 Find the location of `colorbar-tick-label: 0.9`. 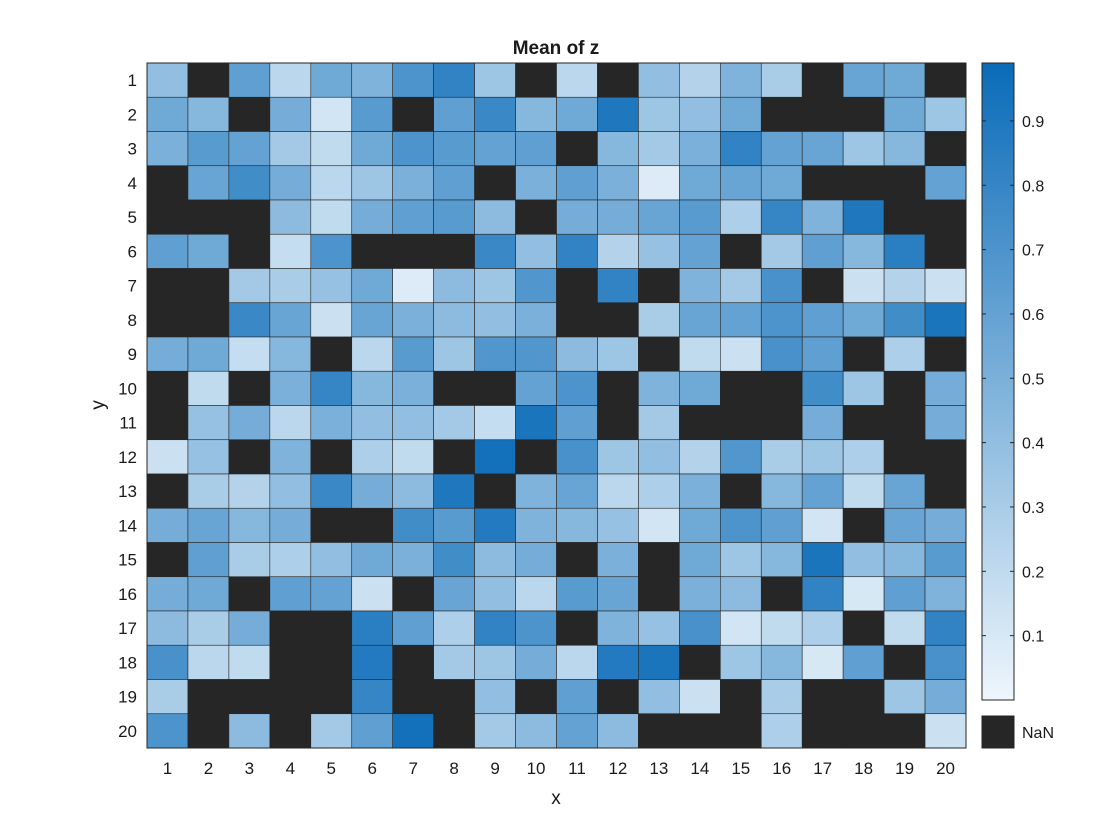

colorbar-tick-label: 0.9 is located at coordinates (1033, 122).